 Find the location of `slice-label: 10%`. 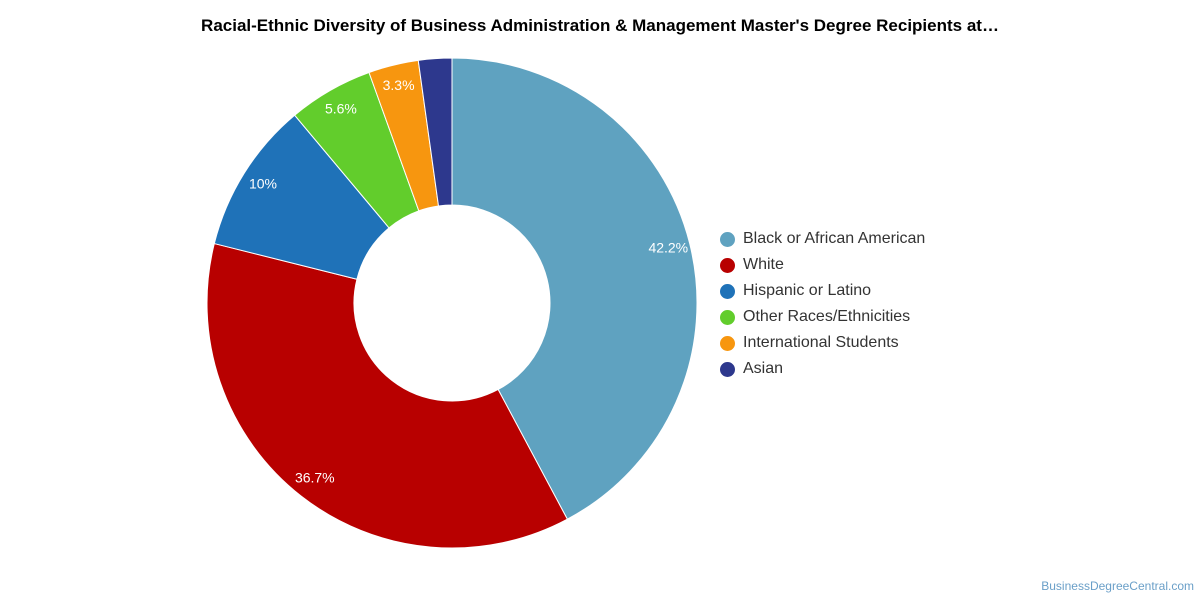

slice-label: 10% is located at coordinates (263, 183).